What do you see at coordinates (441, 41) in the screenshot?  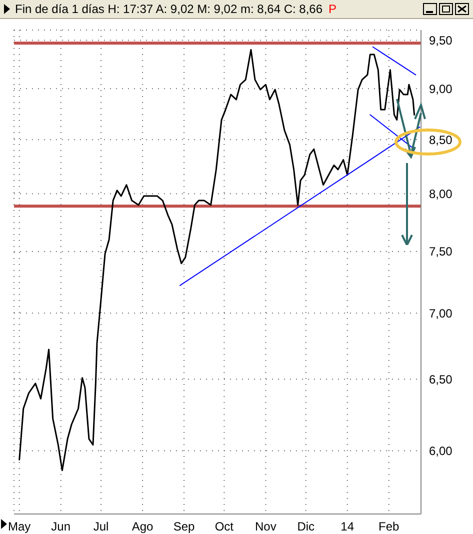 I see `y-tick-label: 9,50` at bounding box center [441, 41].